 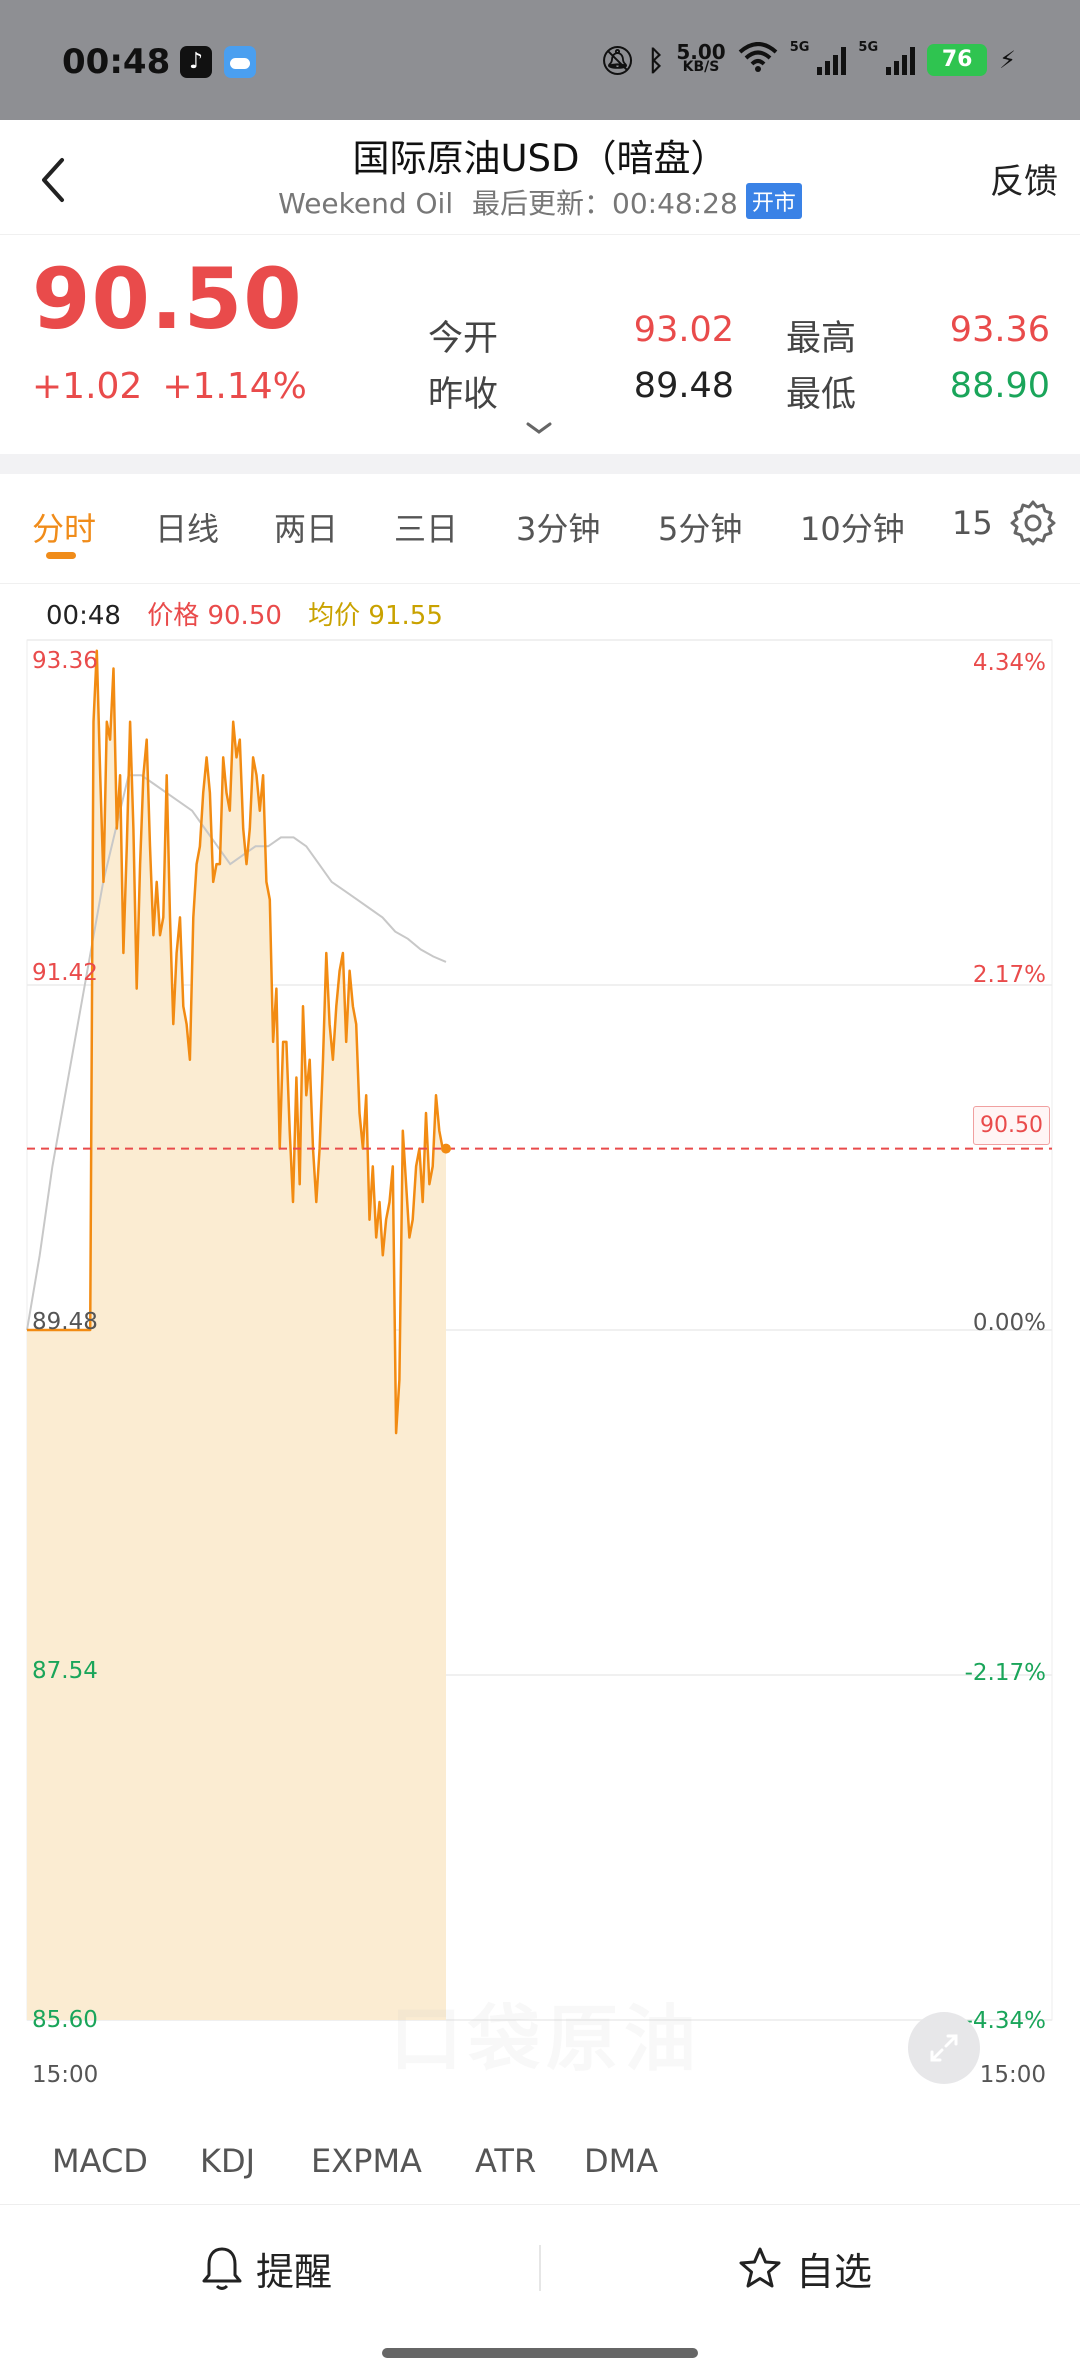 What do you see at coordinates (1007, 60) in the screenshot?
I see `charging-icon: ⚡︎` at bounding box center [1007, 60].